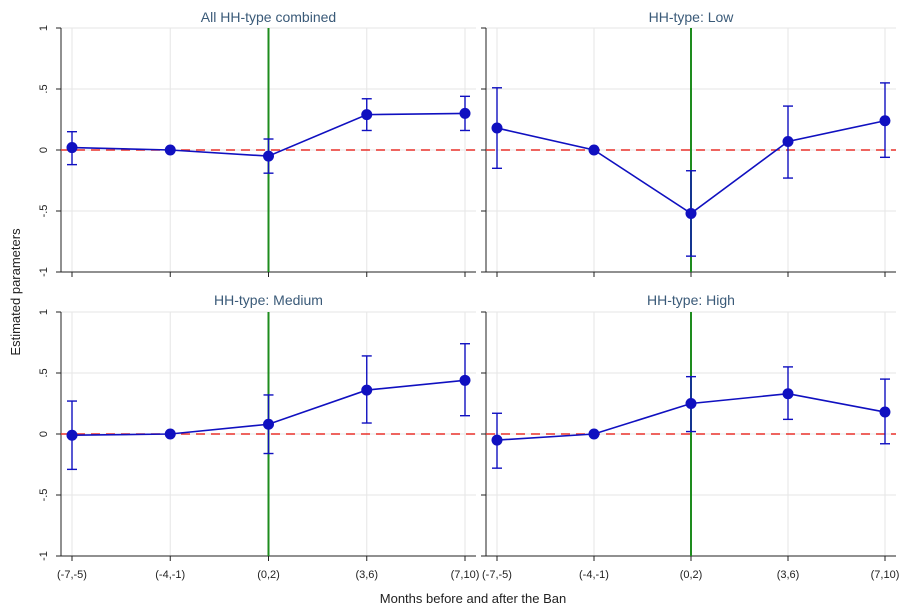  I want to click on panel-title: All HH-type combined, so click(268, 17).